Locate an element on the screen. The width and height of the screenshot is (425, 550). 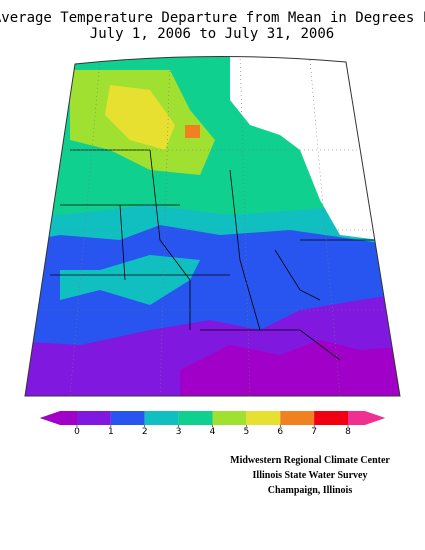
credit-line: Illinois State Water Survey is located at coordinates (310, 475).